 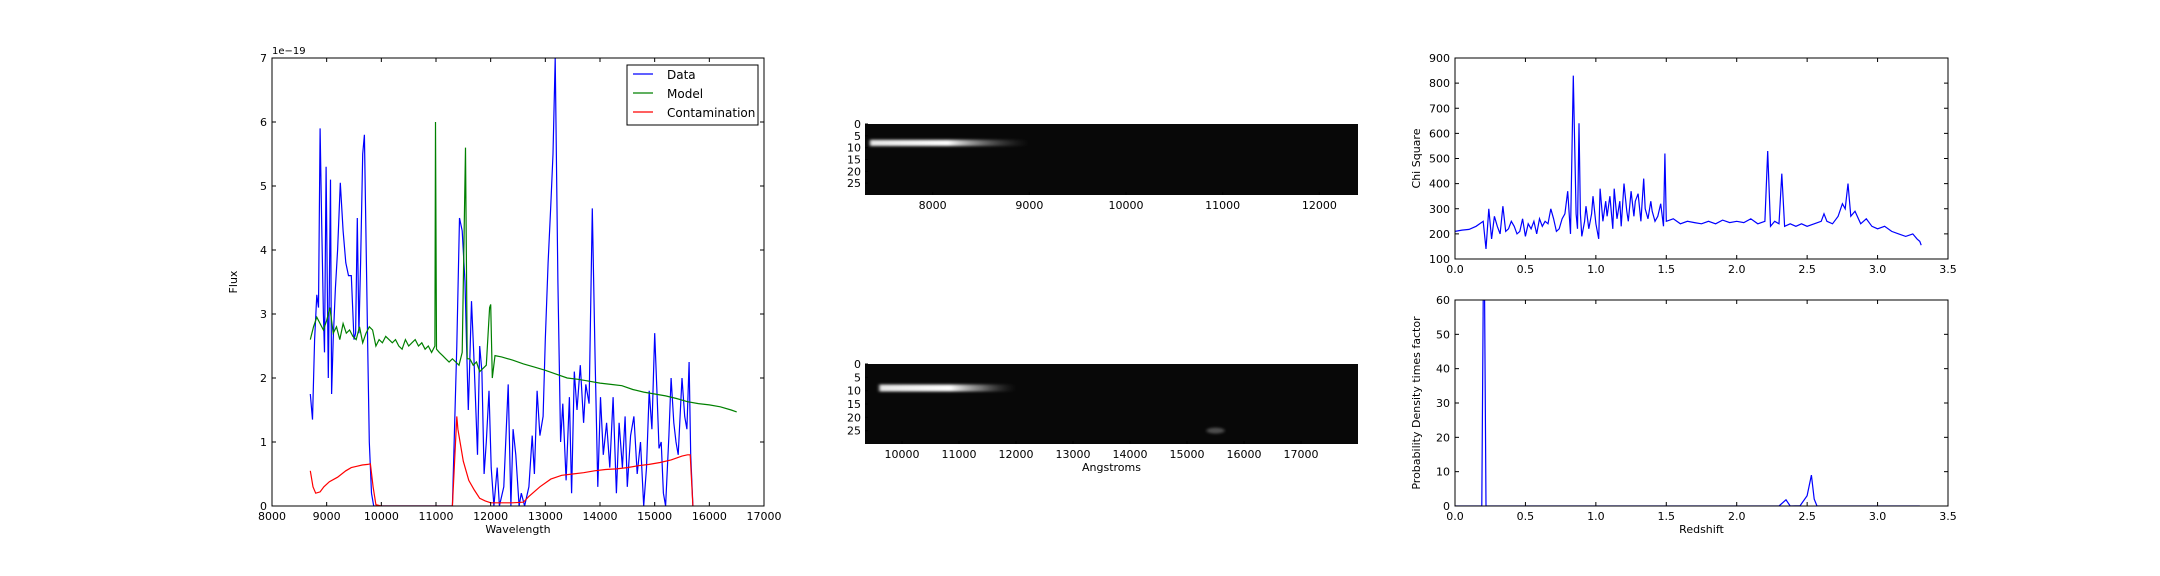 What do you see at coordinates (1439, 159) in the screenshot?
I see `y-tick-label: 500` at bounding box center [1439, 159].